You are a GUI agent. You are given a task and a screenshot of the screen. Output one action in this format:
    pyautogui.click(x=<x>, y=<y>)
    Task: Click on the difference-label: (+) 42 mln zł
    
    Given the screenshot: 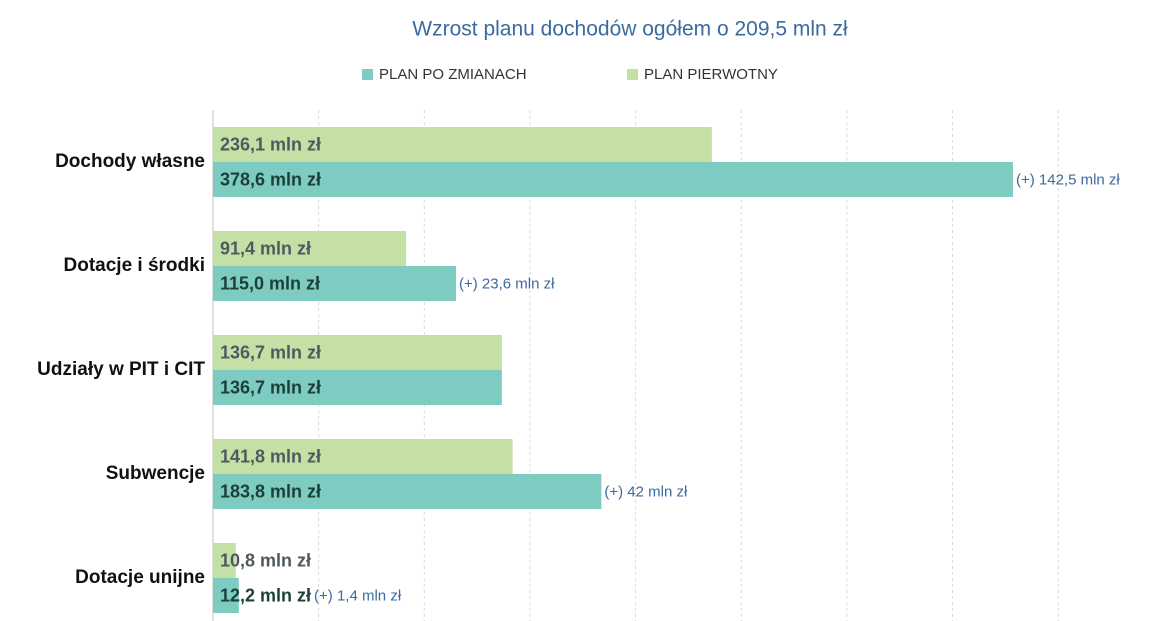 What is the action you would take?
    pyautogui.click(x=646, y=491)
    